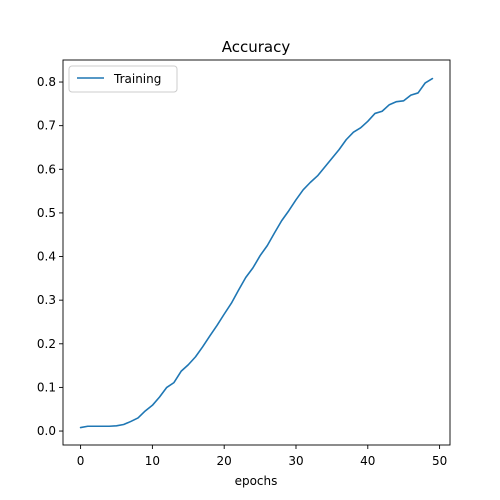 The image size is (500, 500). I want to click on y-axis: 0.0 0.1 0.2 0.3 0.4 0.5 0.6 0.7 0.8, so click(50, 256).